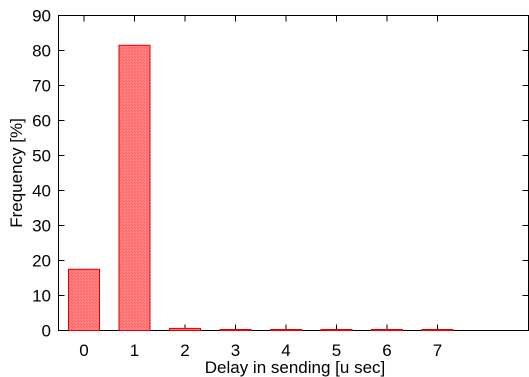 The height and width of the screenshot is (377, 529). I want to click on y-tick-label: 50, so click(41, 156).